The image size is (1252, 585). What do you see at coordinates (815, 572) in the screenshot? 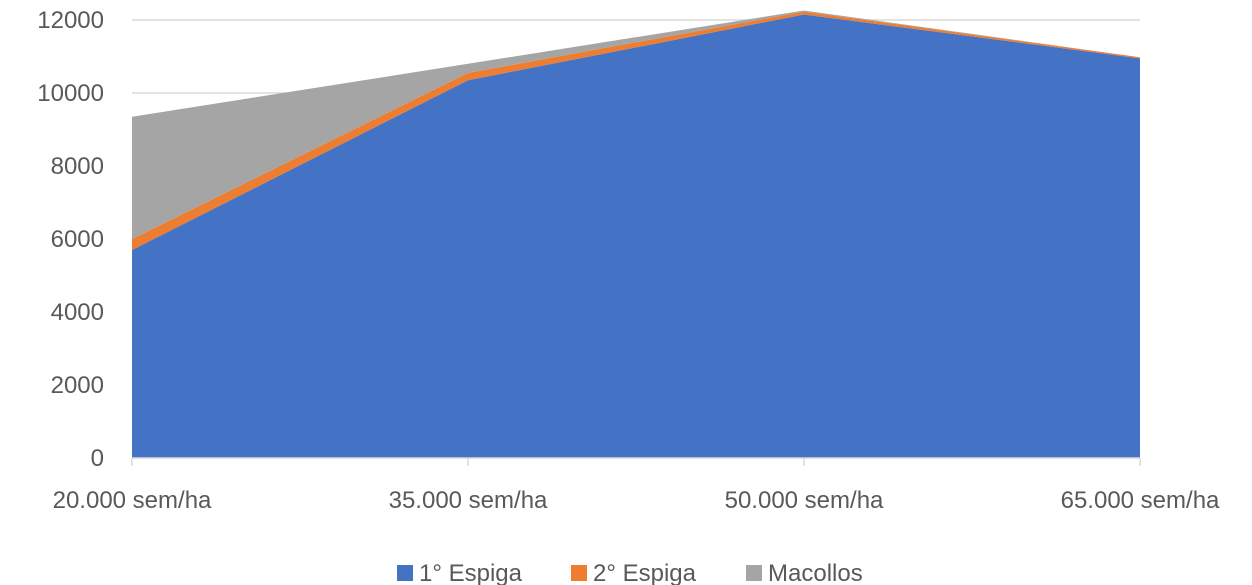
I see `legend-label: Macollos` at bounding box center [815, 572].